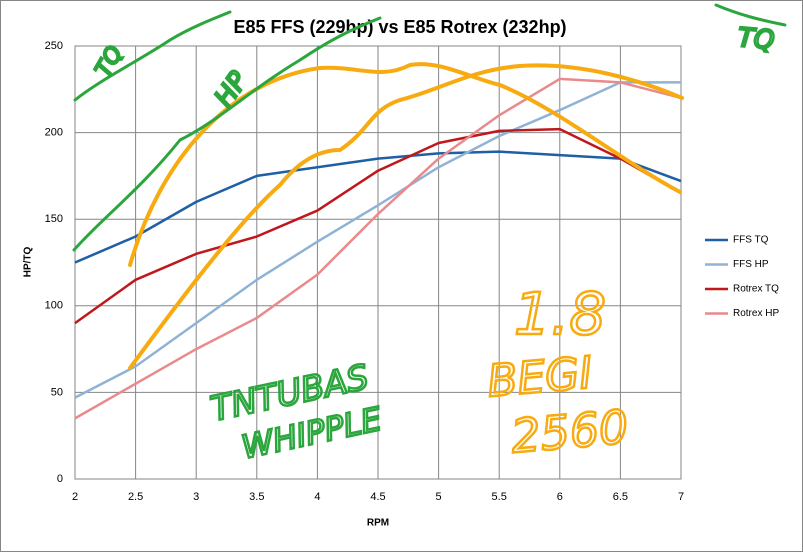 This screenshot has width=803, height=552. What do you see at coordinates (399, 27) in the screenshot?
I see `chart-title: E85 FFS (229hp) vs E85 Rotrex (232hp)` at bounding box center [399, 27].